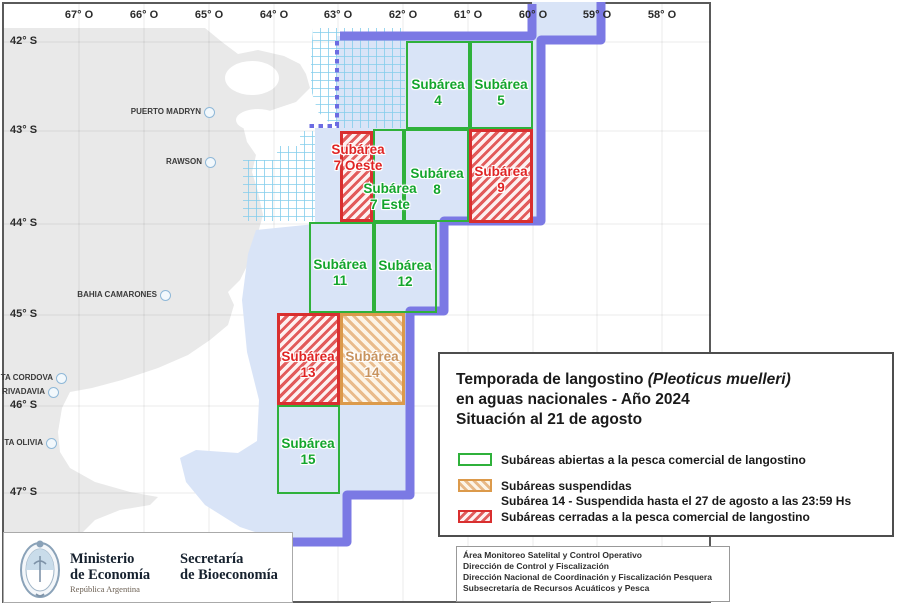  Describe the element at coordinates (358, 78) in the screenshot. I see `provincial-zone-north` at that location.